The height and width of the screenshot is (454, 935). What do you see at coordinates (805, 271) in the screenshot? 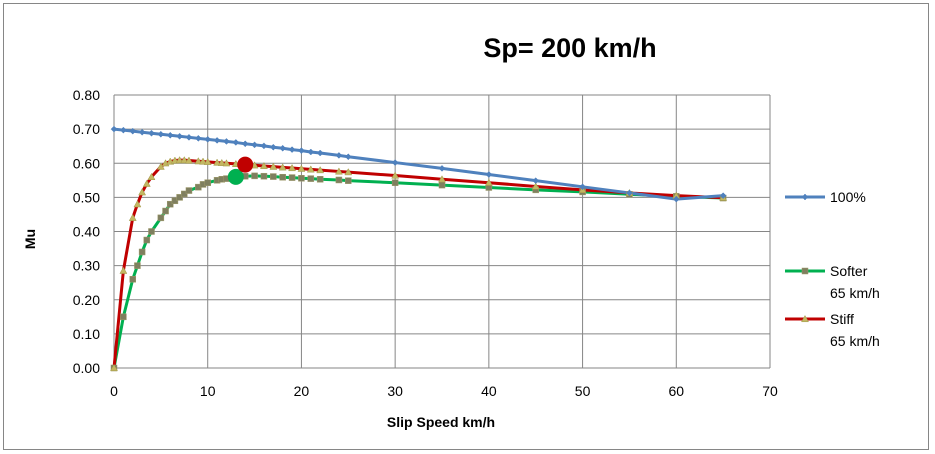
I see `legend-marker-softer` at bounding box center [805, 271].